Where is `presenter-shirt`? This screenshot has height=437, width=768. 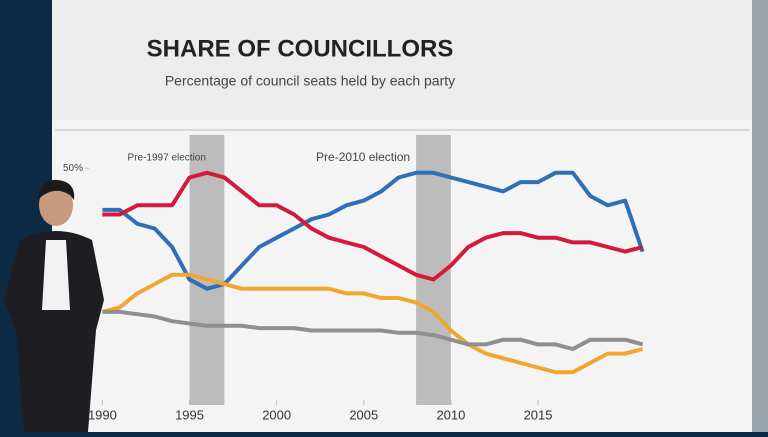
presenter-shirt is located at coordinates (56, 275).